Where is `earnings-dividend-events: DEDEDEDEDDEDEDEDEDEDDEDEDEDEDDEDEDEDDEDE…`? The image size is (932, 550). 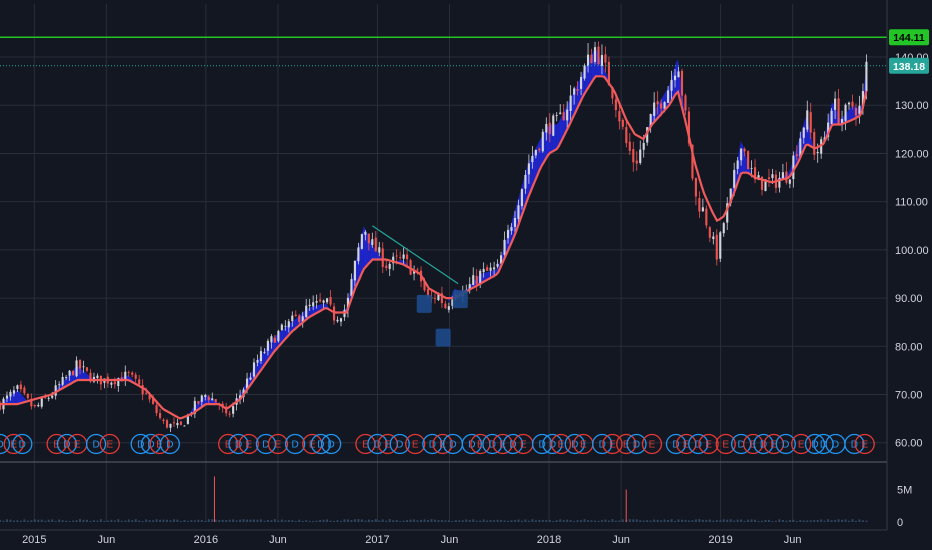
earnings-dividend-events: DEDEDEDEDDEDEDEDEDEDDEDEDEDEDDEDEDEDDEDE… is located at coordinates (437, 444).